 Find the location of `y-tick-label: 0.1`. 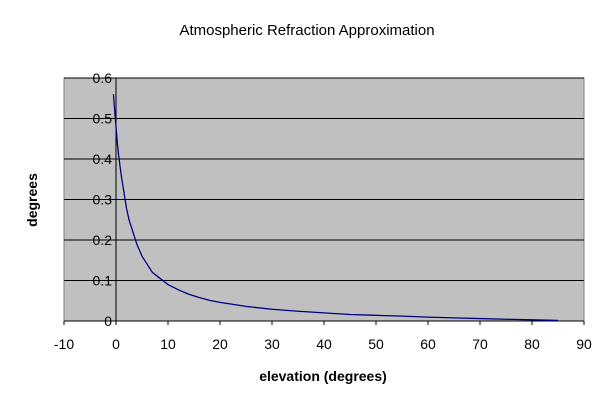

y-tick-label: 0.1 is located at coordinates (103, 281).